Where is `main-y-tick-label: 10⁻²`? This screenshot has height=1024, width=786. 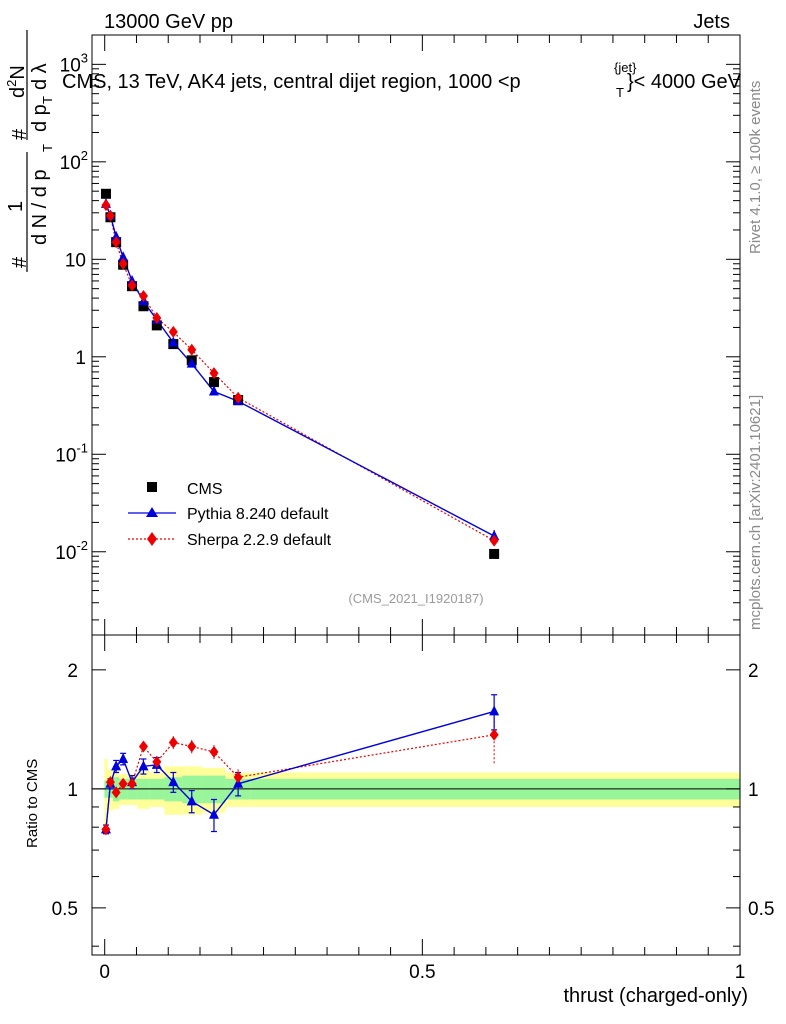 main-y-tick-label: 10⁻² is located at coordinates (71, 551).